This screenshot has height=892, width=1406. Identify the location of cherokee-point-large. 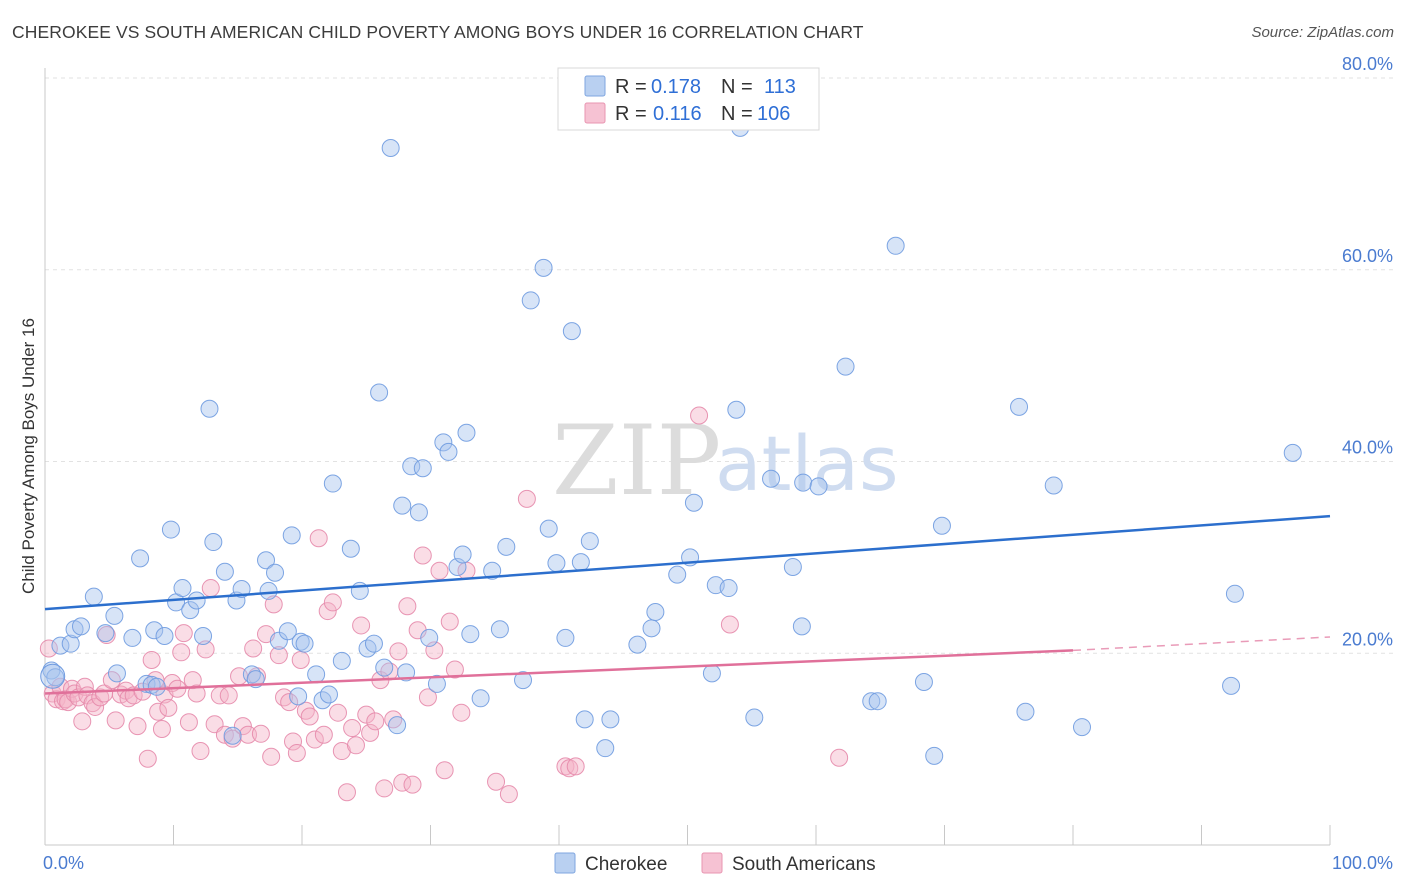
(53, 676).